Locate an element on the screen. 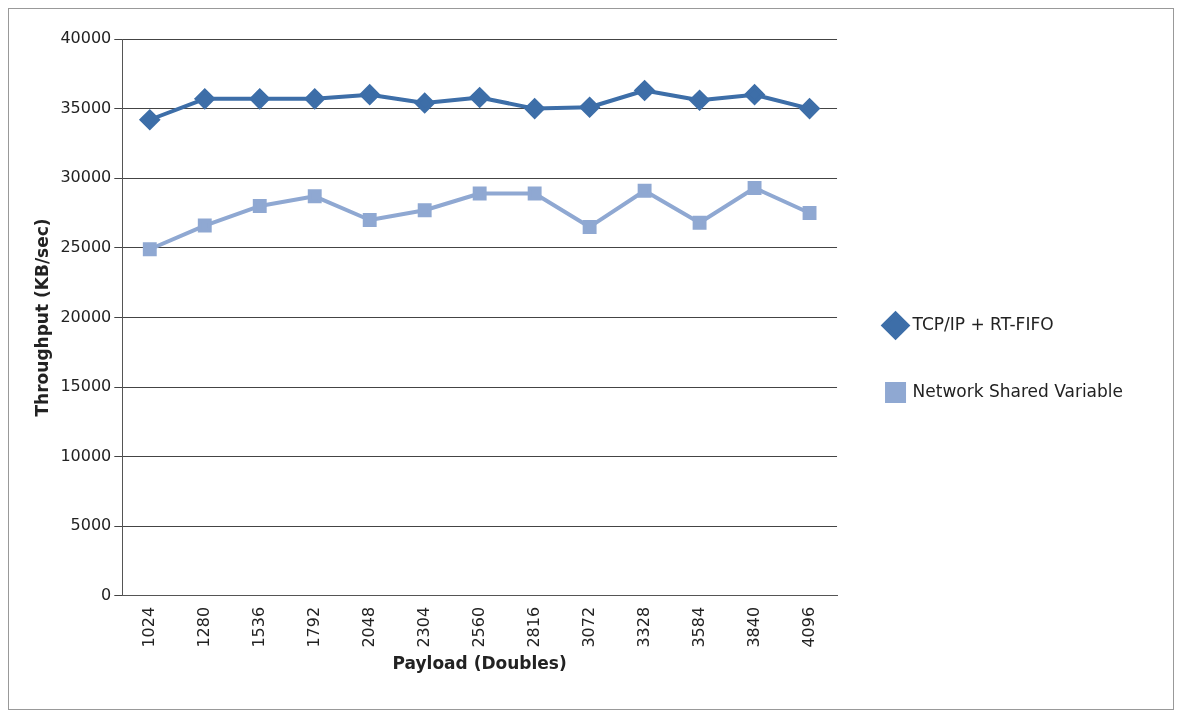  x-tick-label: 3328 is located at coordinates (643, 627).